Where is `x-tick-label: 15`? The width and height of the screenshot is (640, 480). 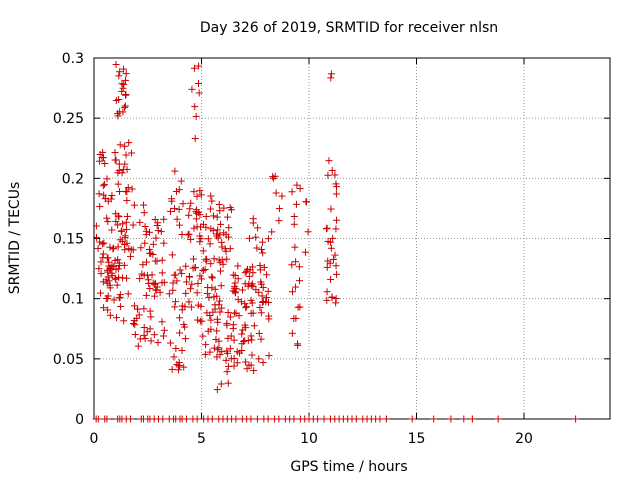
x-tick-label: 15 is located at coordinates (417, 439).